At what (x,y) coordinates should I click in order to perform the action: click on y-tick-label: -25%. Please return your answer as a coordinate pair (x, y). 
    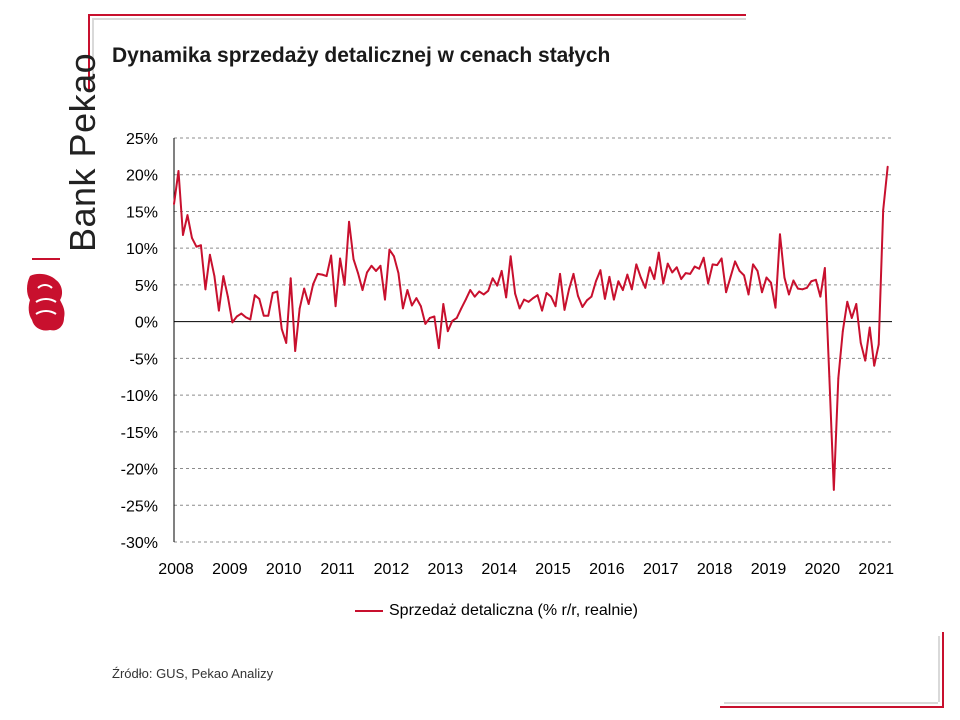
    Looking at the image, I should click on (139, 506).